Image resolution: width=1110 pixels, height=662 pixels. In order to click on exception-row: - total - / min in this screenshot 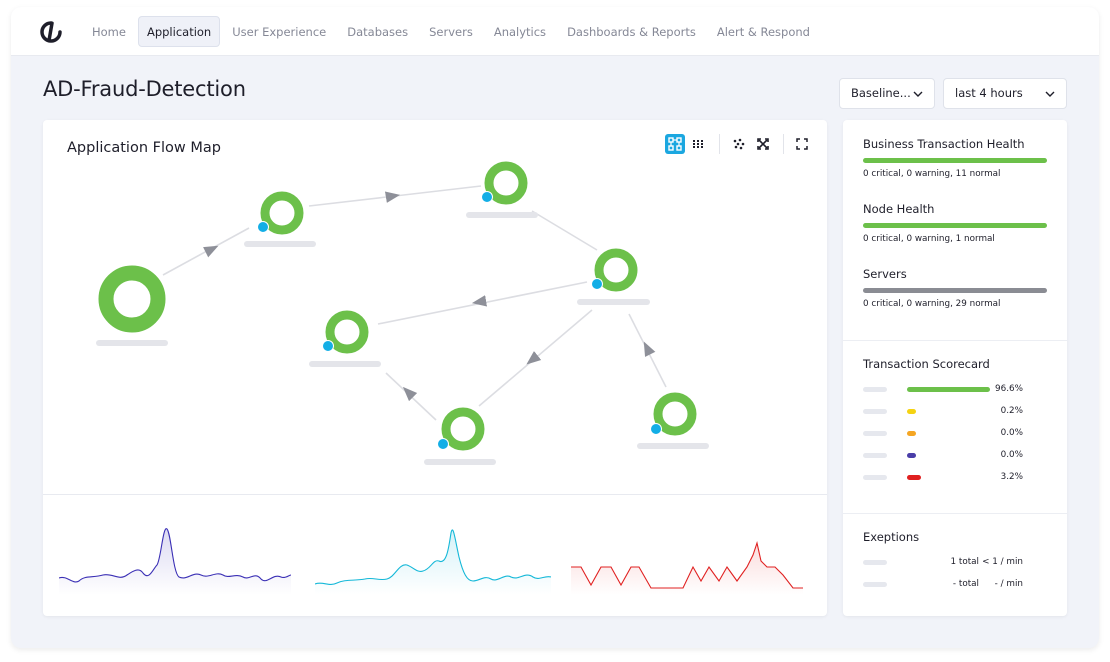, I will do `click(955, 585)`.